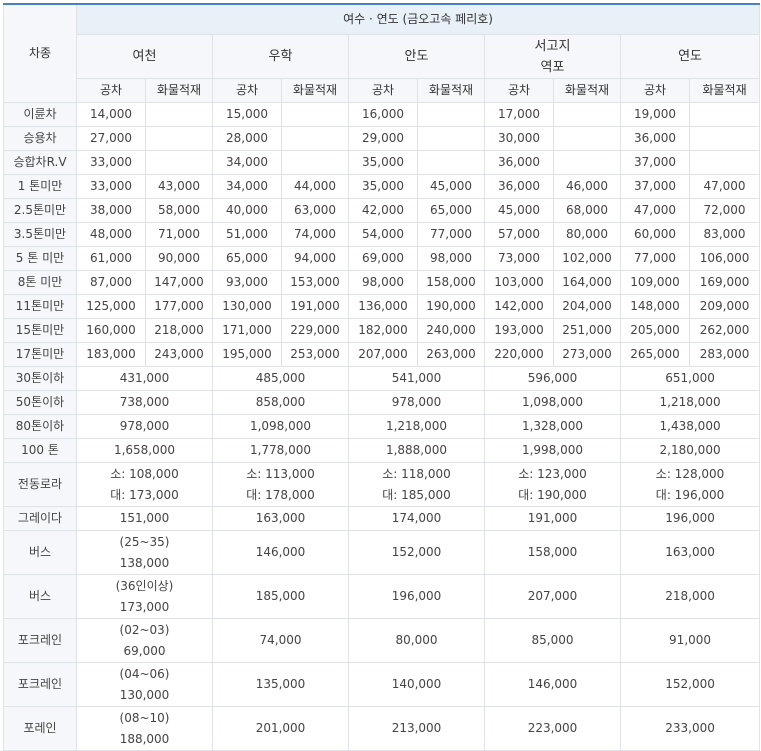 Image resolution: width=761 pixels, height=751 pixels. Describe the element at coordinates (587, 234) in the screenshot. I see `fare-cargo-cell: 80,000` at that location.